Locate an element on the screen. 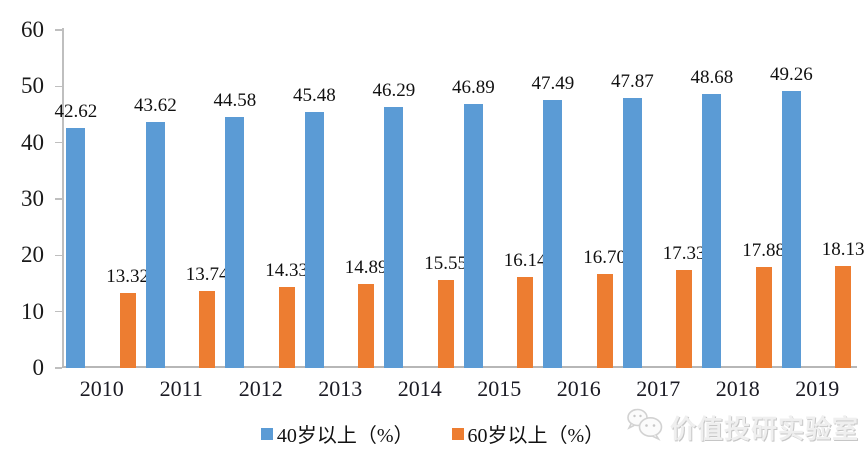  data-label-40plus-2018: 48.68 is located at coordinates (712, 77).